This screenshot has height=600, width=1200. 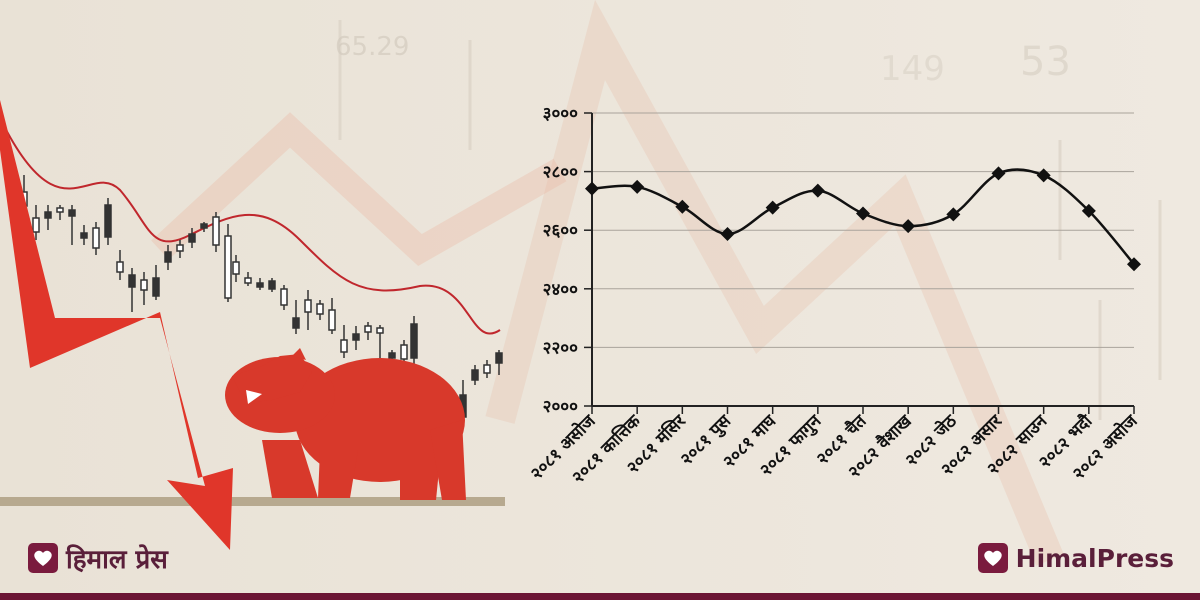 What do you see at coordinates (561, 114) in the screenshot?
I see `y-tick-label: ३०००` at bounding box center [561, 114].